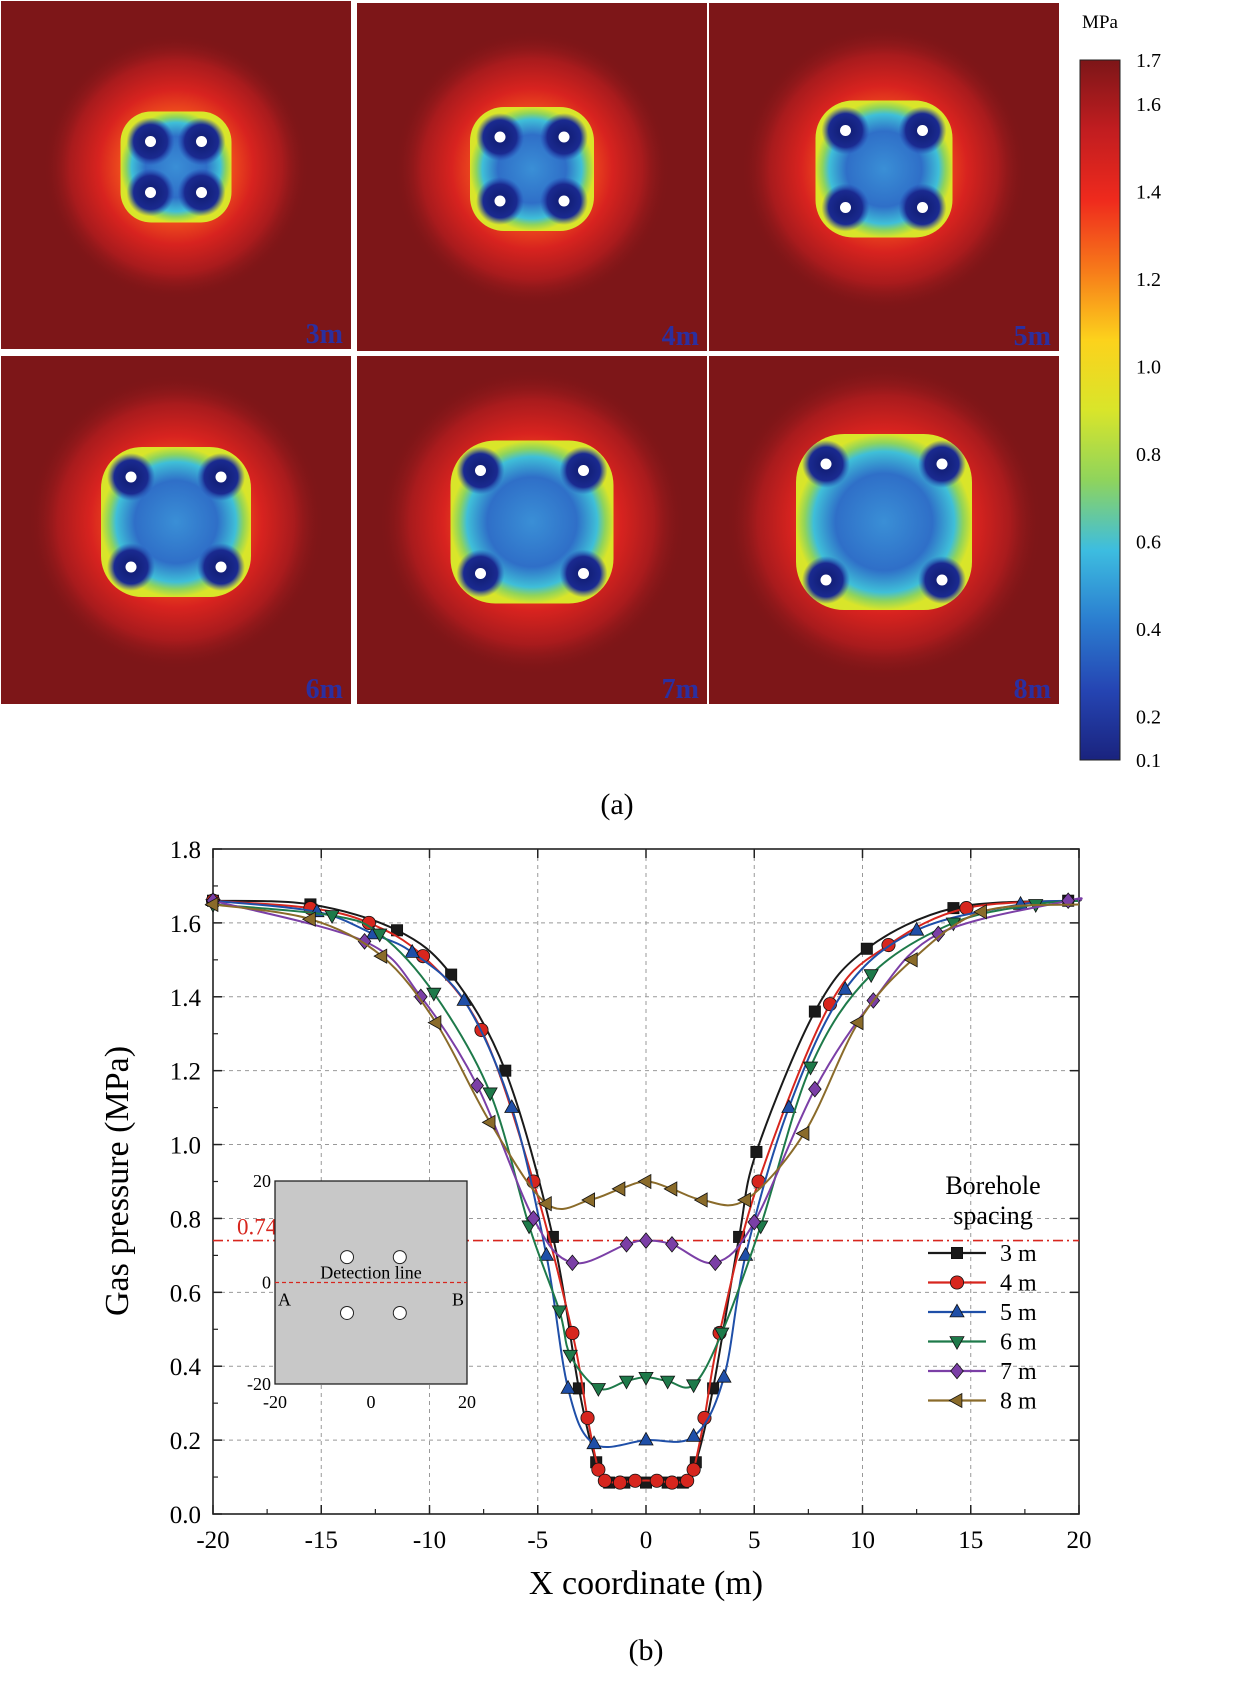 Image resolution: width=1235 pixels, height=1683 pixels. What do you see at coordinates (324, 689) in the screenshot?
I see `spacing-label: 6m` at bounding box center [324, 689].